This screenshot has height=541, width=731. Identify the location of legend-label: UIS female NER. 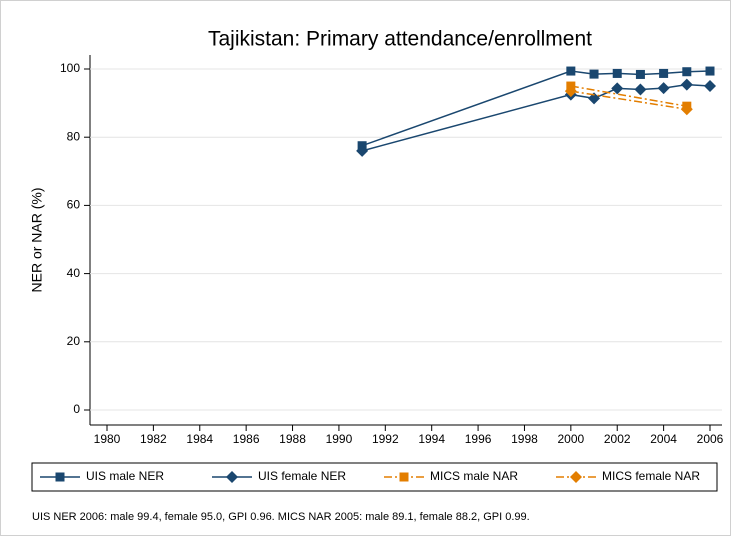
(302, 476).